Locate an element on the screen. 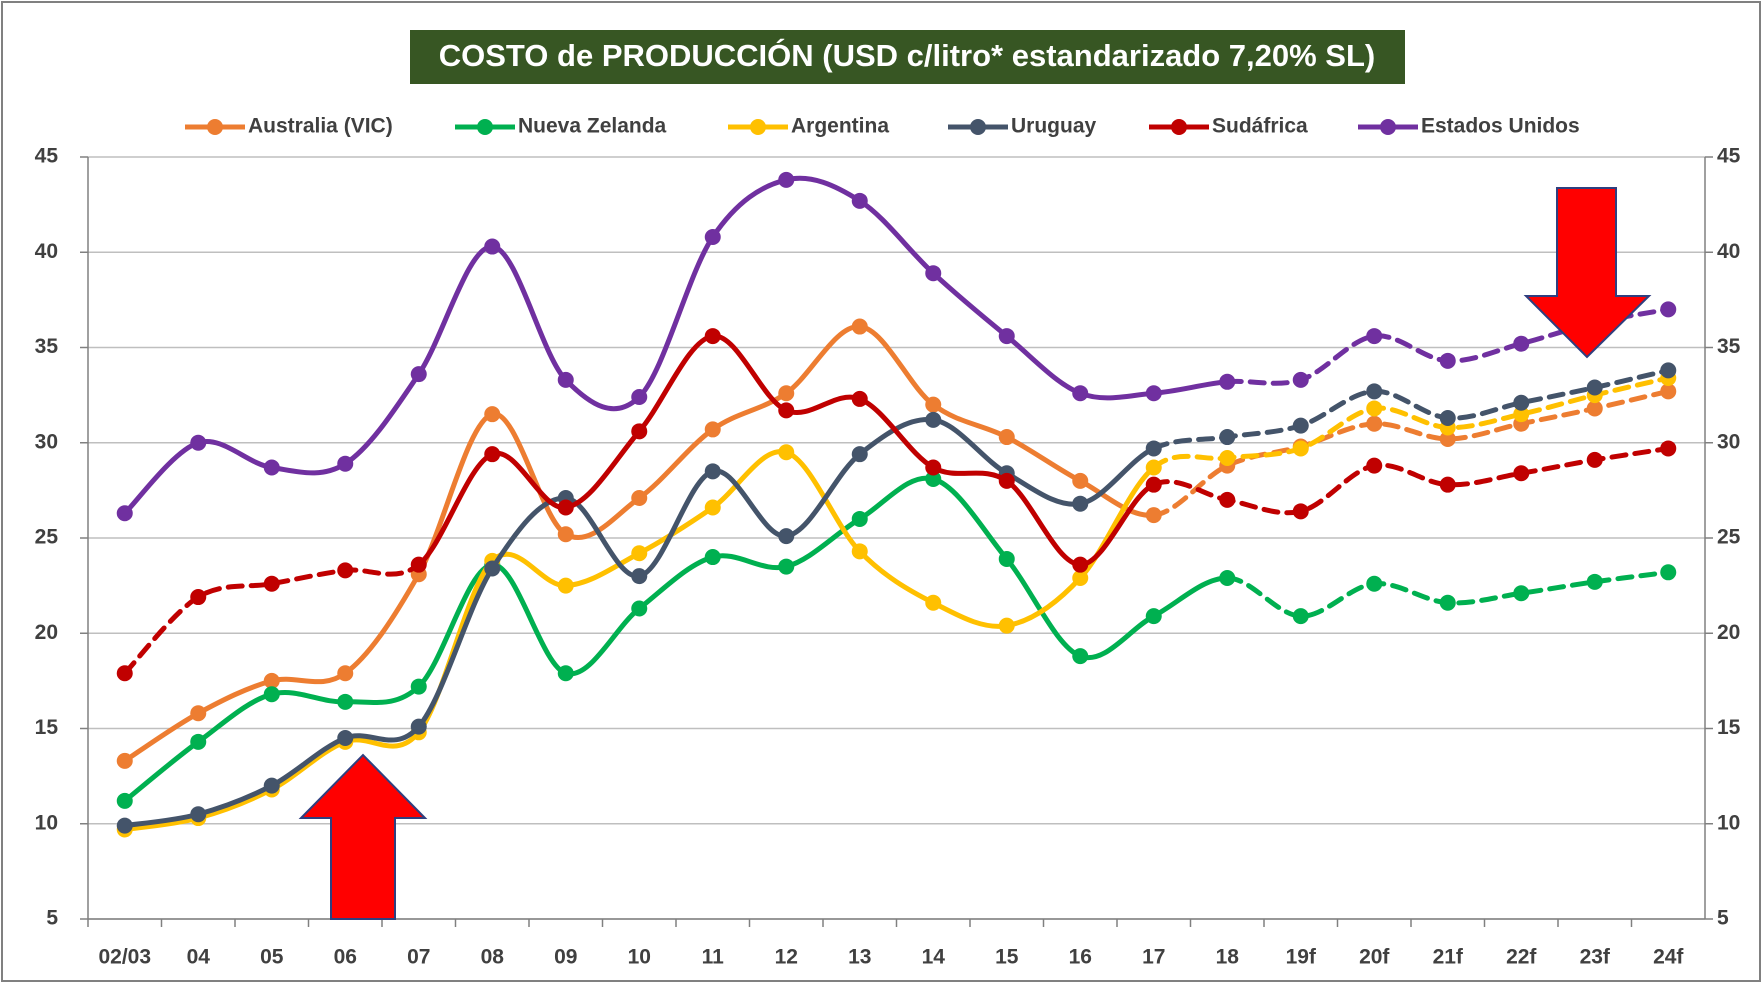 The height and width of the screenshot is (983, 1762). x-tick-label: 08 is located at coordinates (493, 957).